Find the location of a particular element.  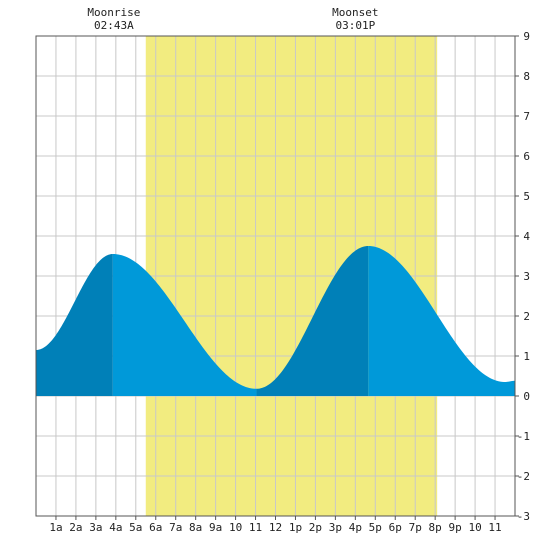

x-tick-label: 3p is located at coordinates (335, 527).